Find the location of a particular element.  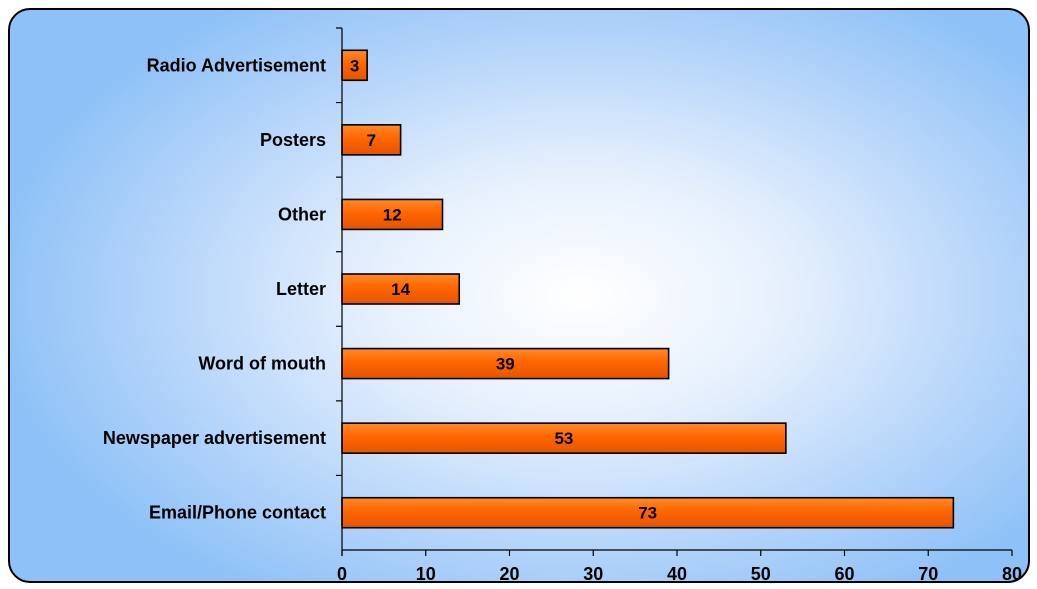

x-tick-label-60: 60 is located at coordinates (844, 572).